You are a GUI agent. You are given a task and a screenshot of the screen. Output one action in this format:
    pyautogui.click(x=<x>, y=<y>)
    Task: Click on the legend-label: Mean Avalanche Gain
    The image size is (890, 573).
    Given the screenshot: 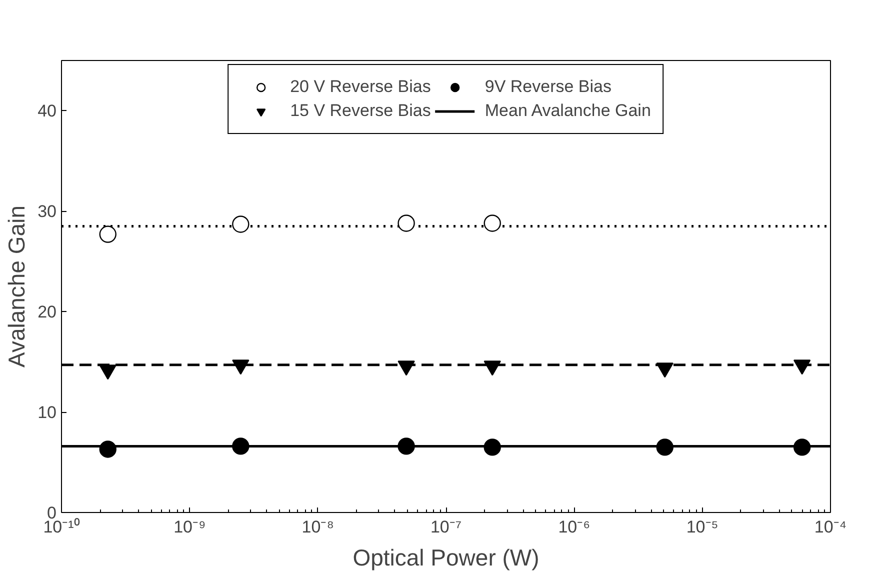 What is the action you would take?
    pyautogui.click(x=567, y=111)
    